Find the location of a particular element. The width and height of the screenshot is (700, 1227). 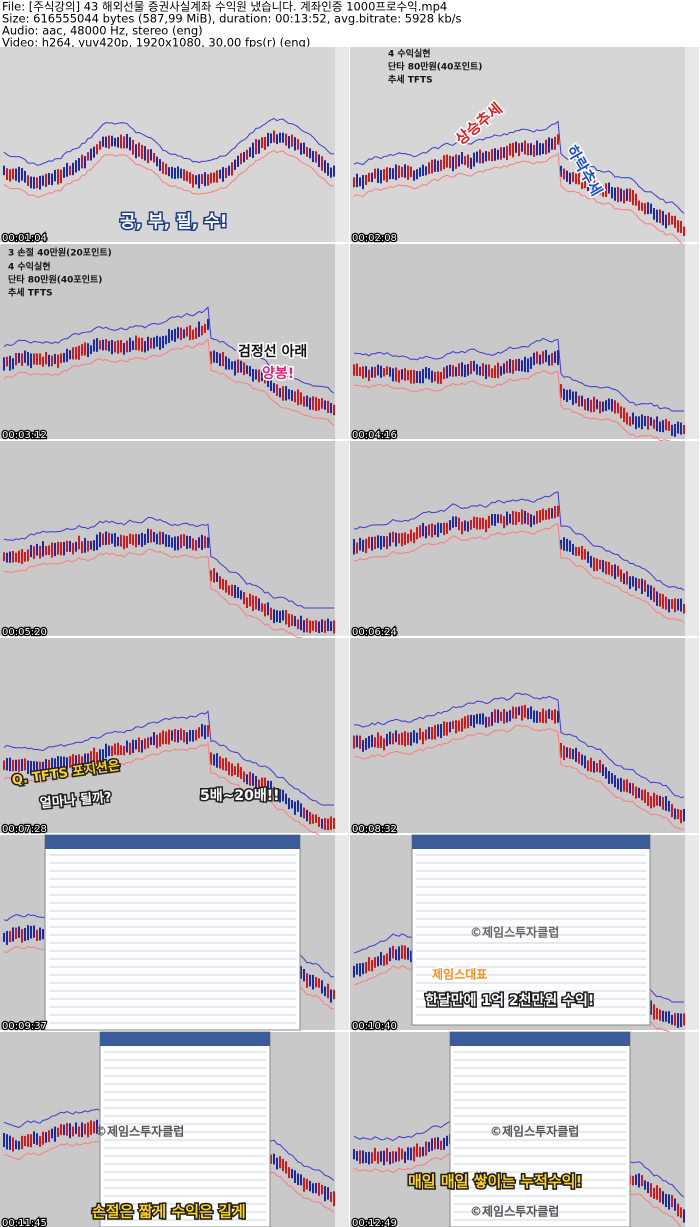

caption: 3 손절 40만원(20포인트) is located at coordinates (60, 253).